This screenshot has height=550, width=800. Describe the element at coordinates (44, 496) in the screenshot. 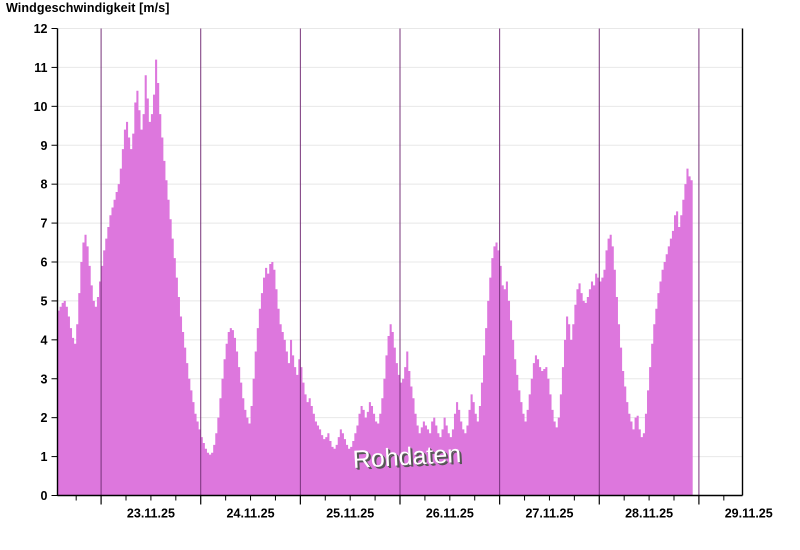

I see `svg-text: 0` at that location.